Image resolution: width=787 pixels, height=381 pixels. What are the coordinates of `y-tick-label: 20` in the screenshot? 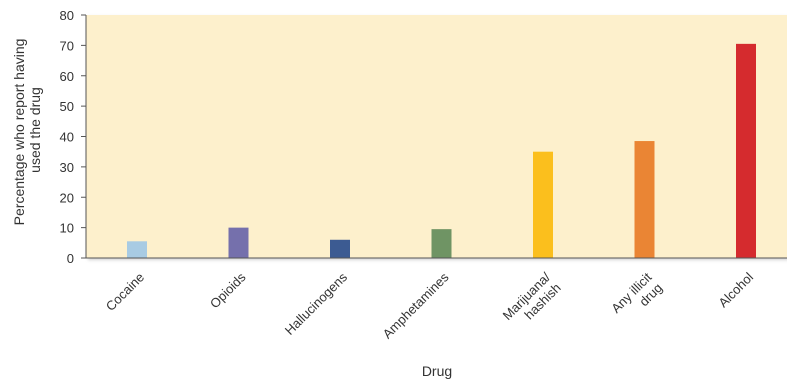 It's located at (67, 197).